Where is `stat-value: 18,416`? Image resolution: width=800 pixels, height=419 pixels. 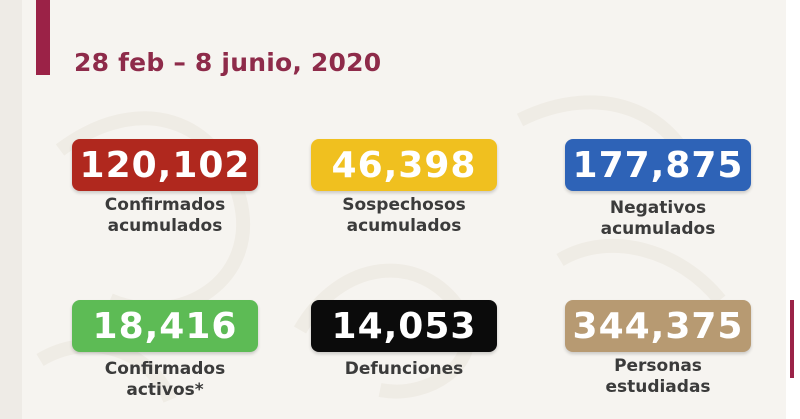
stat-value: 18,416 is located at coordinates (165, 326).